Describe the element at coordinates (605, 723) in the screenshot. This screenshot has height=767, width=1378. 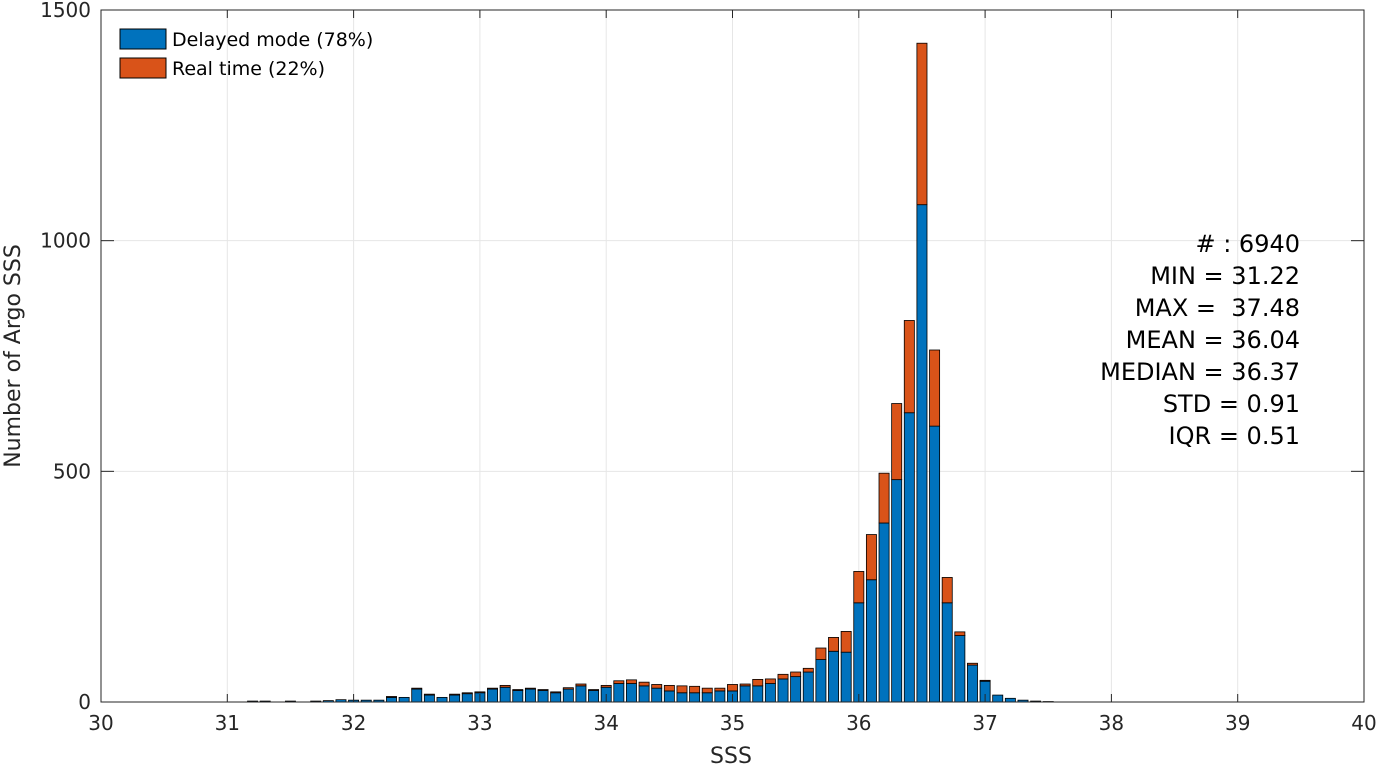
I see `x-tick-label: 34` at that location.